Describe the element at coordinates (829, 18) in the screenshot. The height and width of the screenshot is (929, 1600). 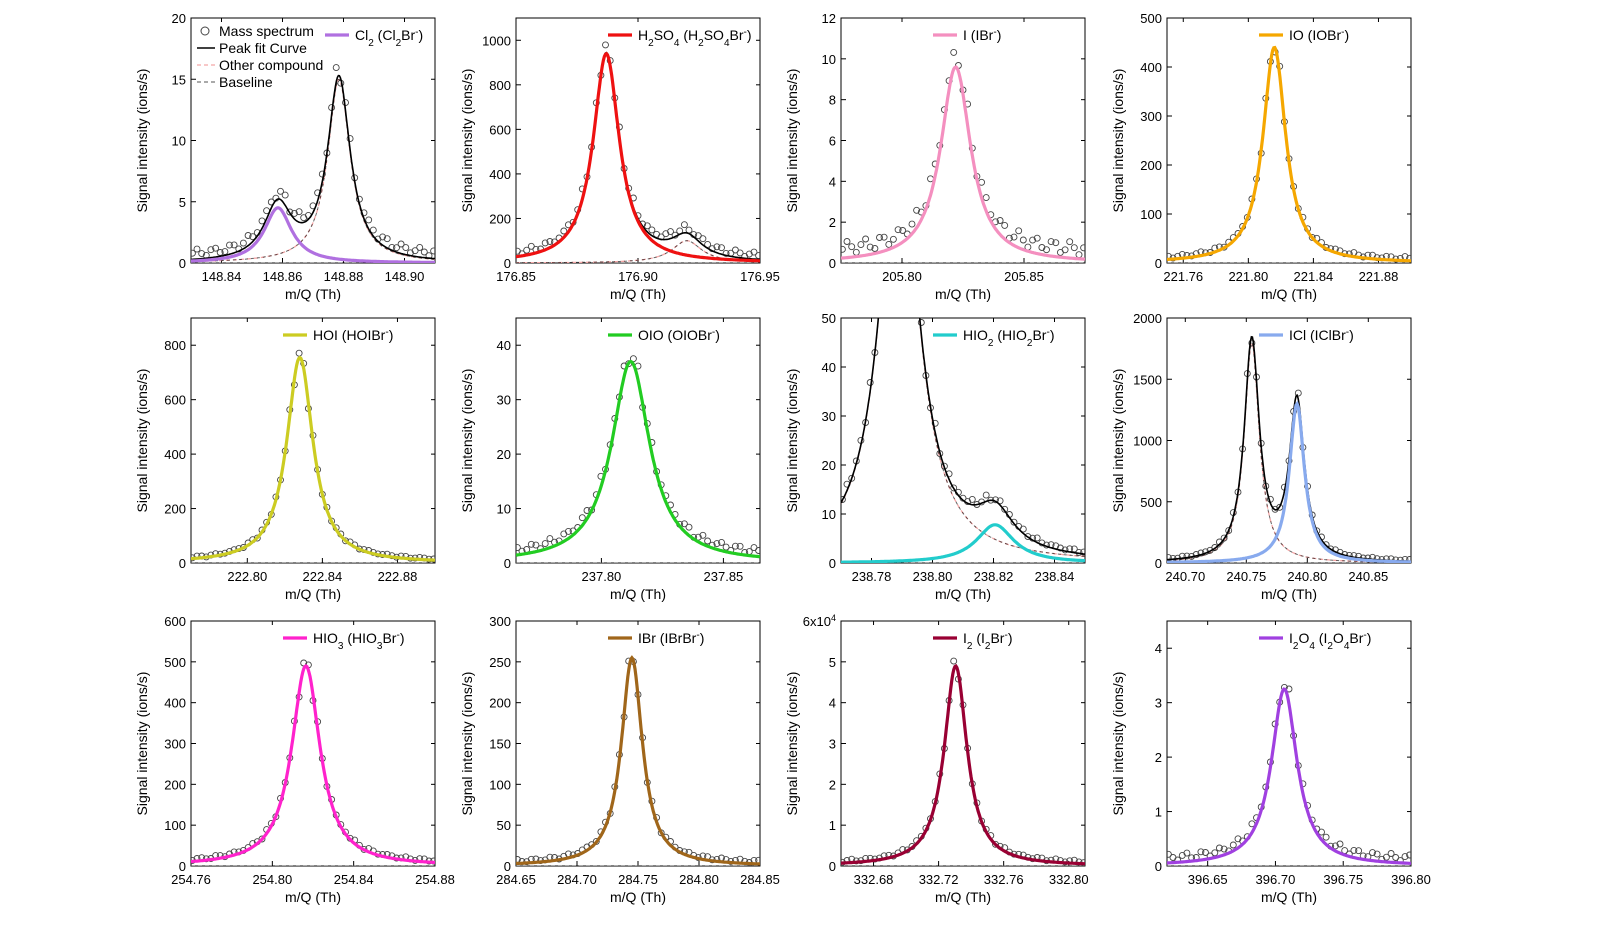
I see `y-tick-label: 12` at that location.